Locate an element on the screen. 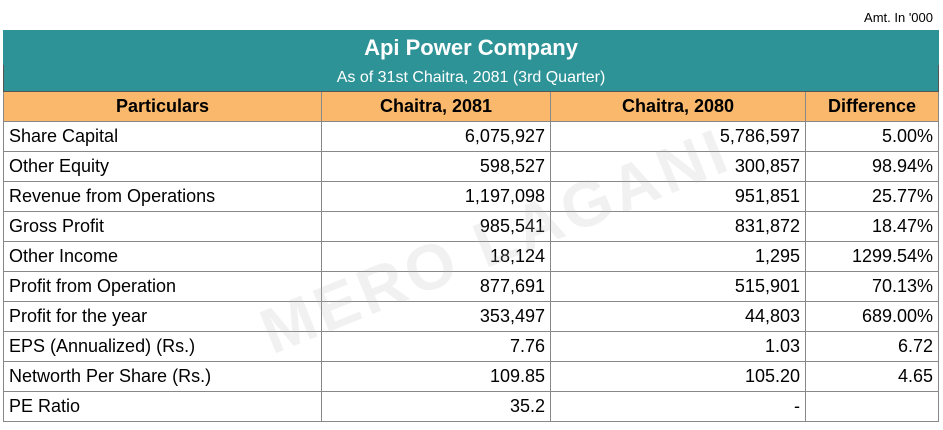 The height and width of the screenshot is (430, 943). value-cell: 985,541 is located at coordinates (436, 226).